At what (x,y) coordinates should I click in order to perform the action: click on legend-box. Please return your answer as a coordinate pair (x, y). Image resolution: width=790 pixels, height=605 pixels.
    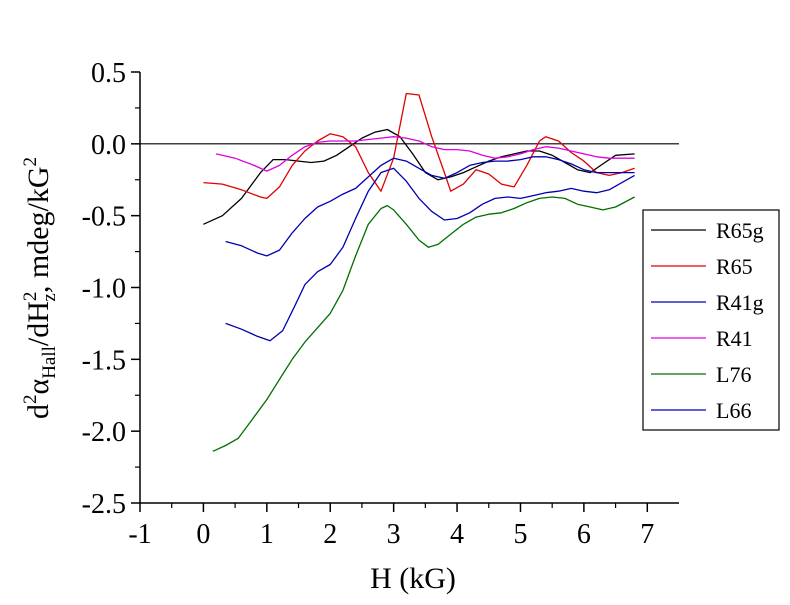
    Looking at the image, I should click on (711, 320).